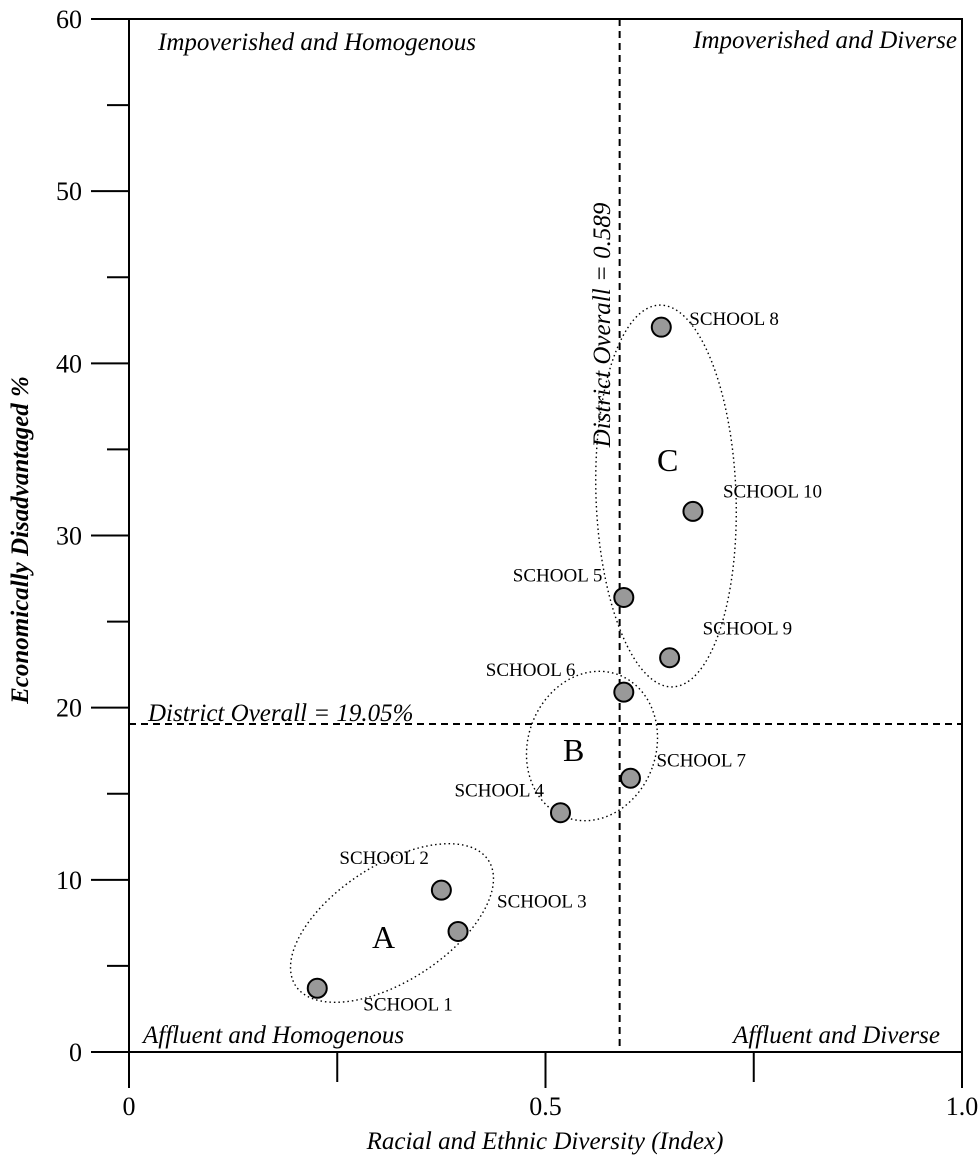 The width and height of the screenshot is (980, 1163). What do you see at coordinates (316, 42) in the screenshot?
I see `quadrant-label-top-left: Impoverished and Homogenous` at bounding box center [316, 42].